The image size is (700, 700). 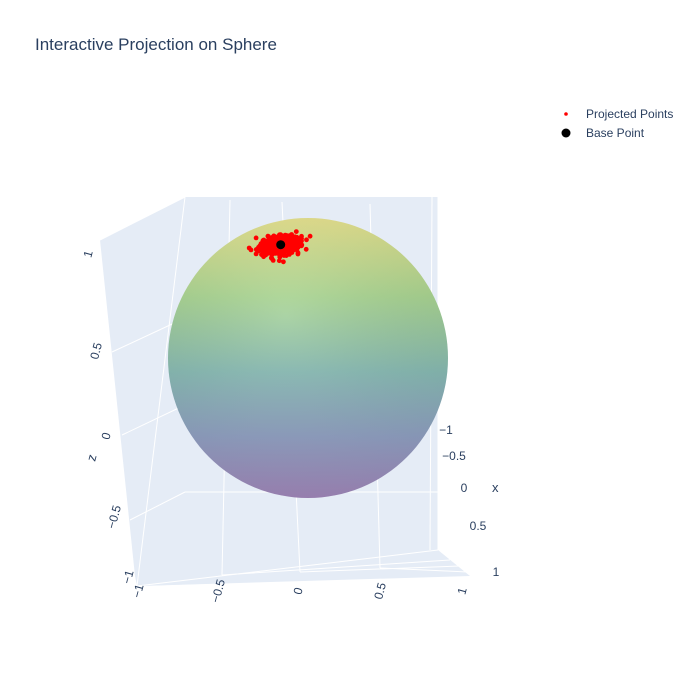 I want to click on legend-item-projected-points: Projected Points, so click(x=618, y=114).